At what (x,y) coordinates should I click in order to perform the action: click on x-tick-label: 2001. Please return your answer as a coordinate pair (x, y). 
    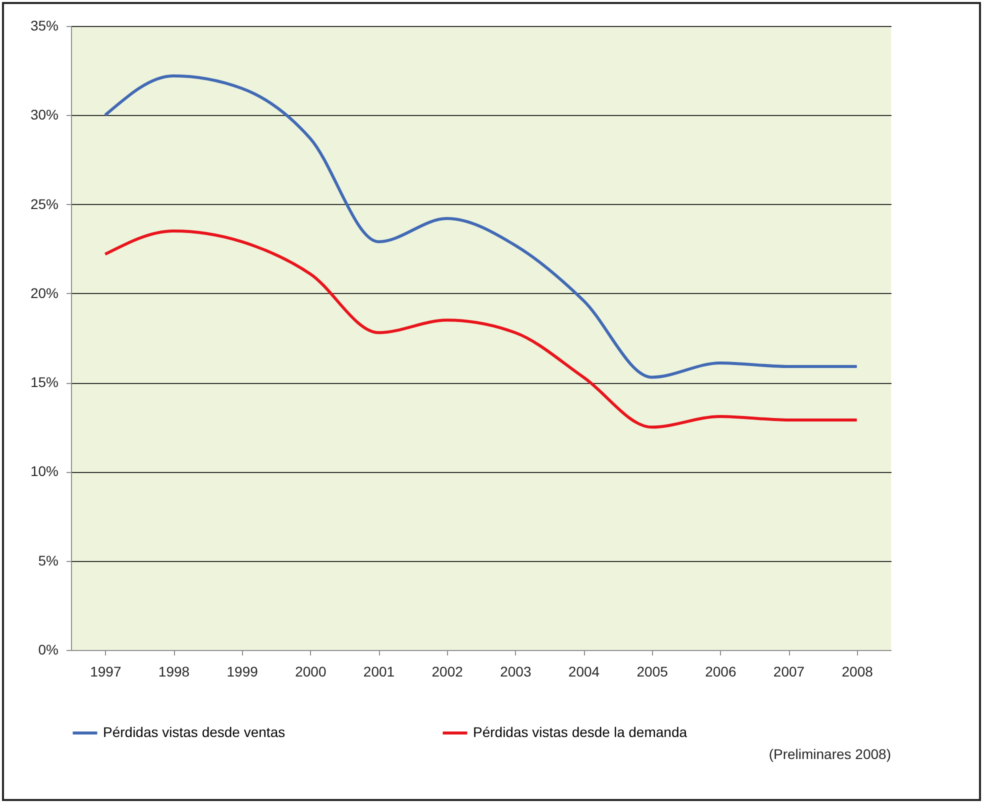
    Looking at the image, I should click on (379, 672).